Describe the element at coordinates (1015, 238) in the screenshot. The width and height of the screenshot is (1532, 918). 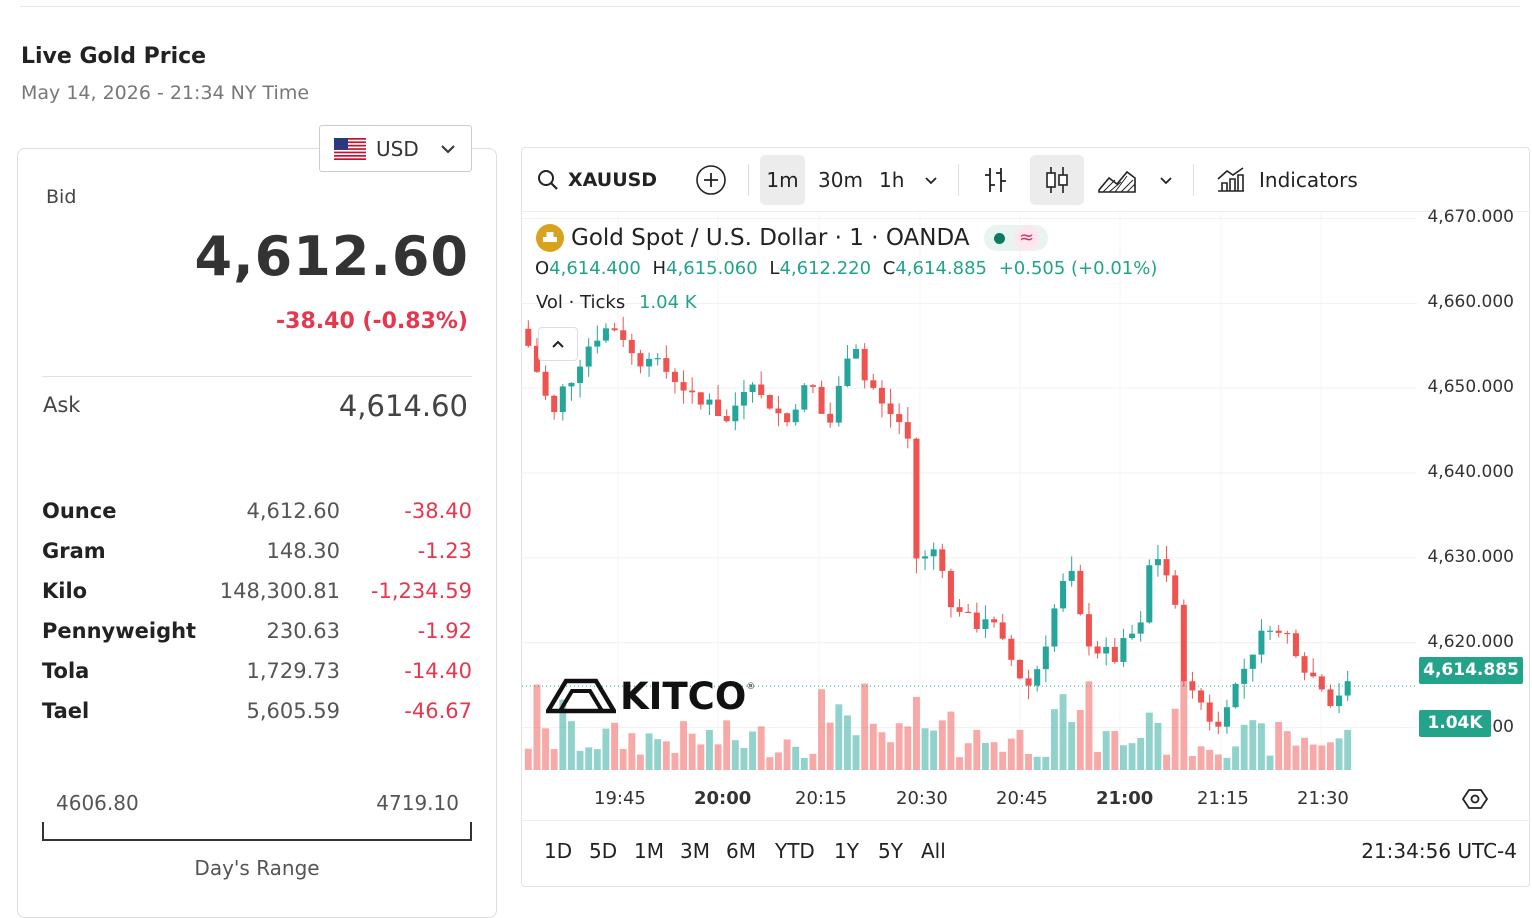
I see `market-status-badge: ≈` at that location.